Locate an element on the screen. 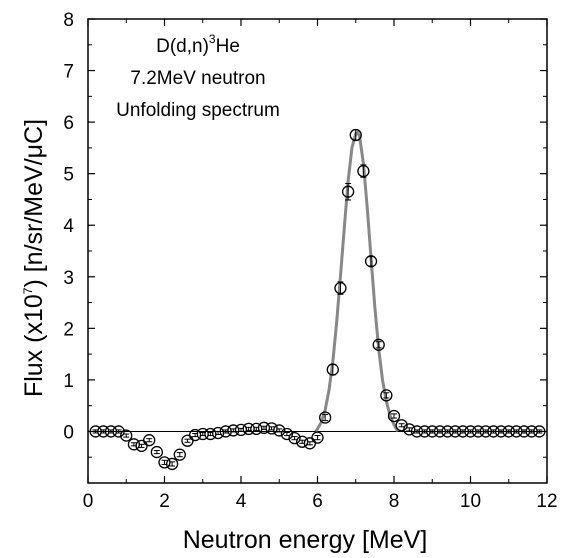 The height and width of the screenshot is (558, 566). x-tick-label: 2 is located at coordinates (164, 501).